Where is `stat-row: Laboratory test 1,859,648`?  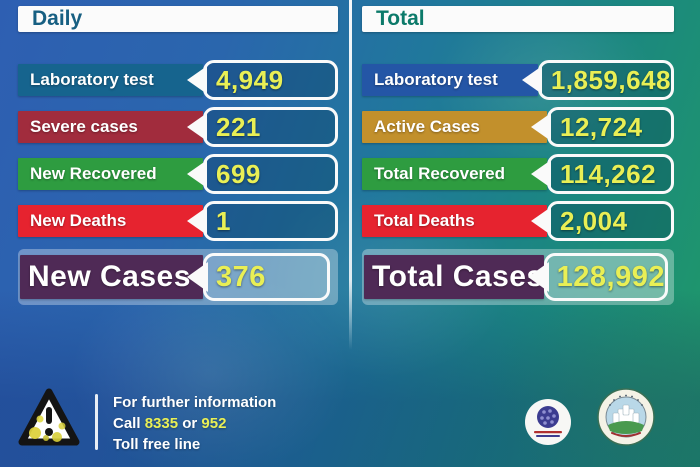
stat-row: Laboratory test 1,859,648 is located at coordinates (518, 80).